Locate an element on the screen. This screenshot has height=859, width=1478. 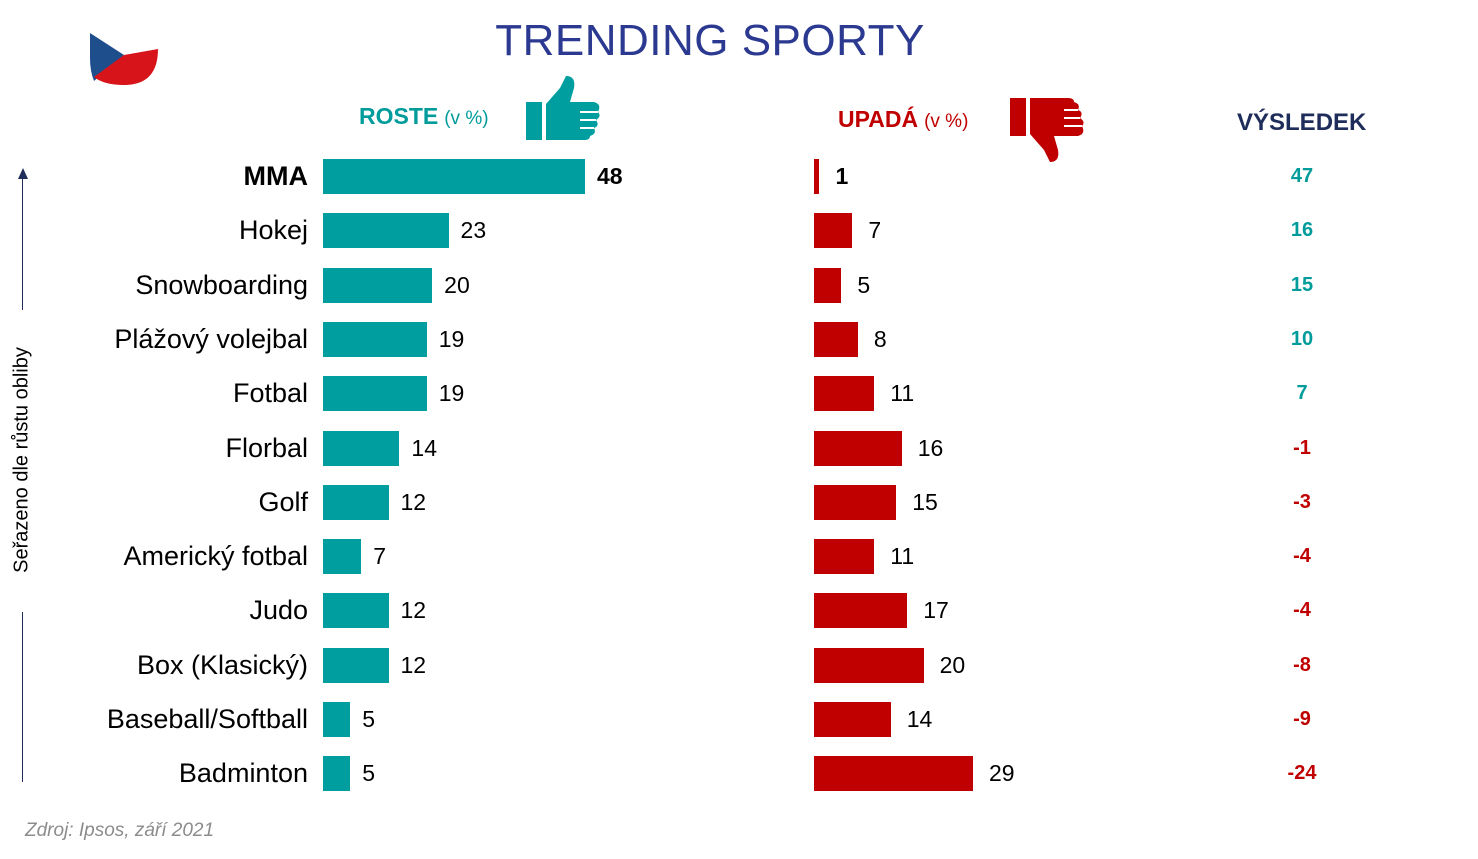
category-label: Badminton is located at coordinates (243, 773).